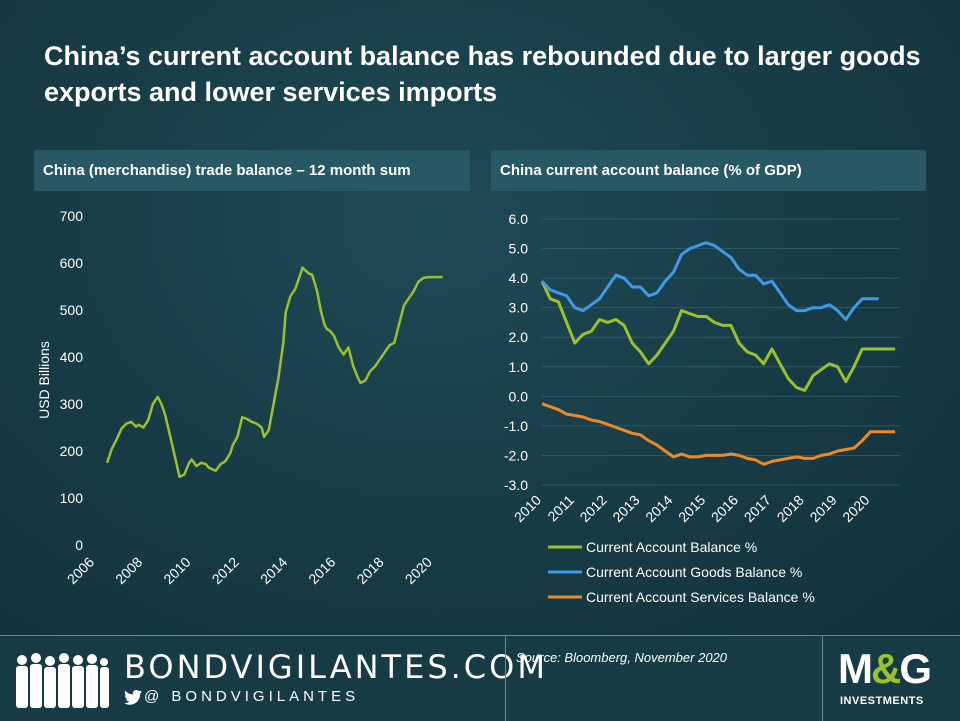 This screenshot has width=960, height=721. Describe the element at coordinates (72, 498) in the screenshot. I see `y-tick-label: 100` at that location.